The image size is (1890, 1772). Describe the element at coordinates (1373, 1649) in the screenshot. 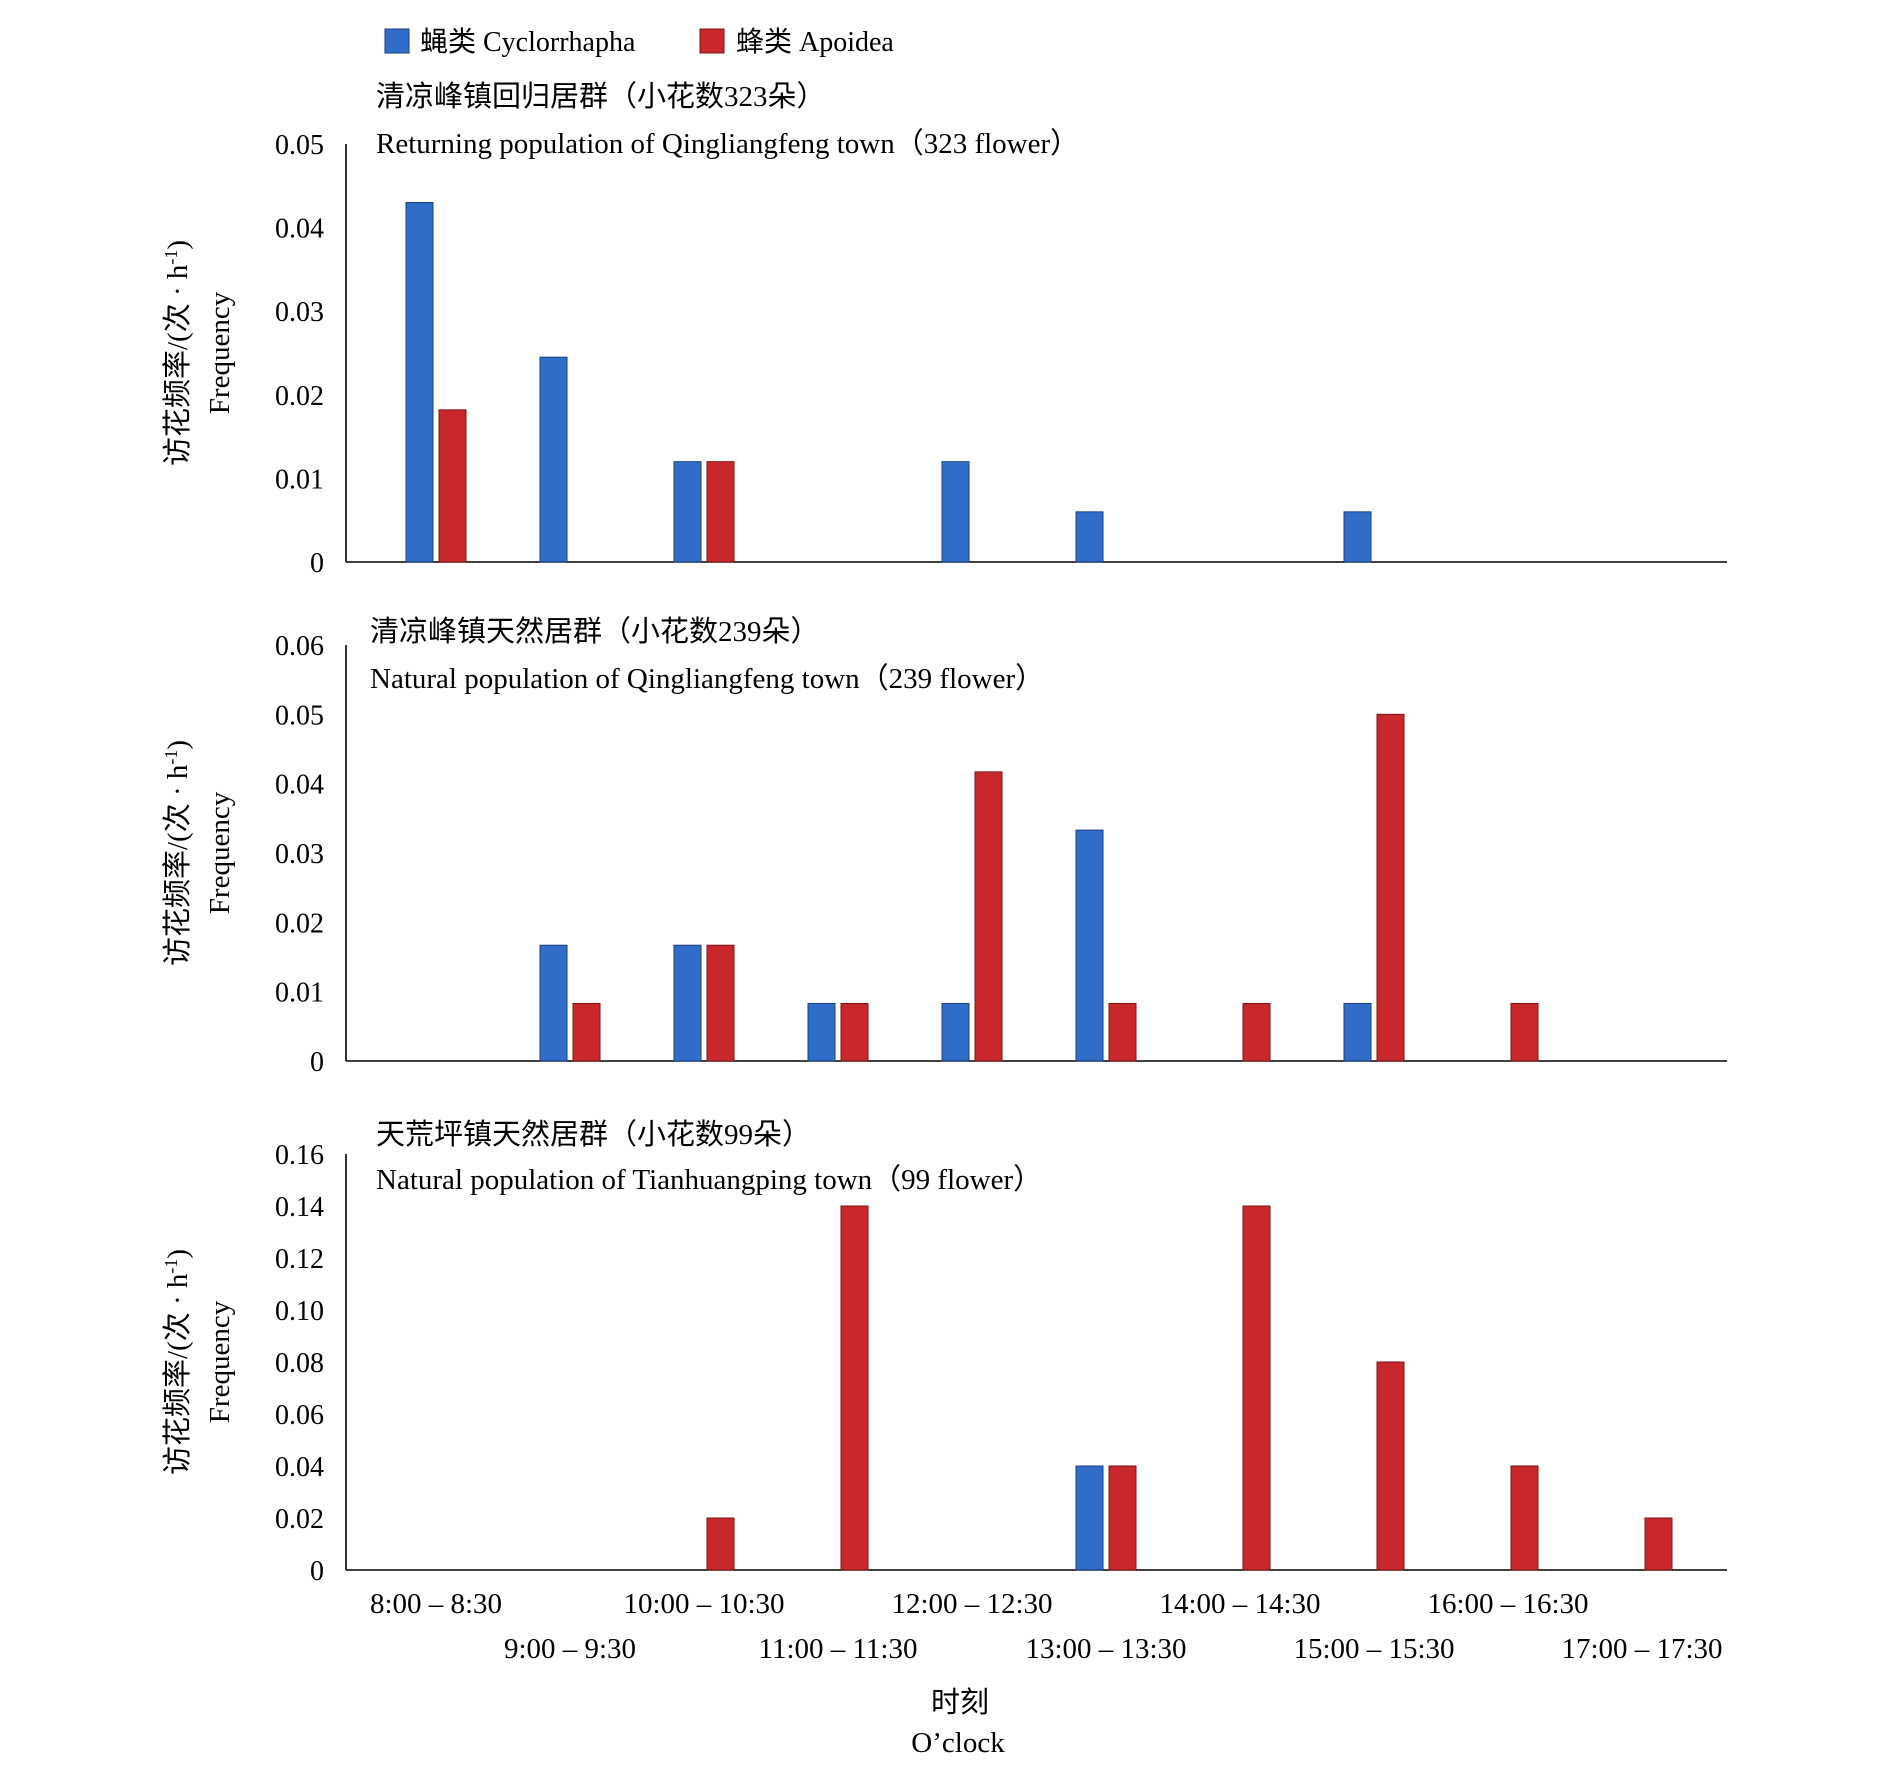

I see `x-tick-label: 15:00 – 15:30` at that location.